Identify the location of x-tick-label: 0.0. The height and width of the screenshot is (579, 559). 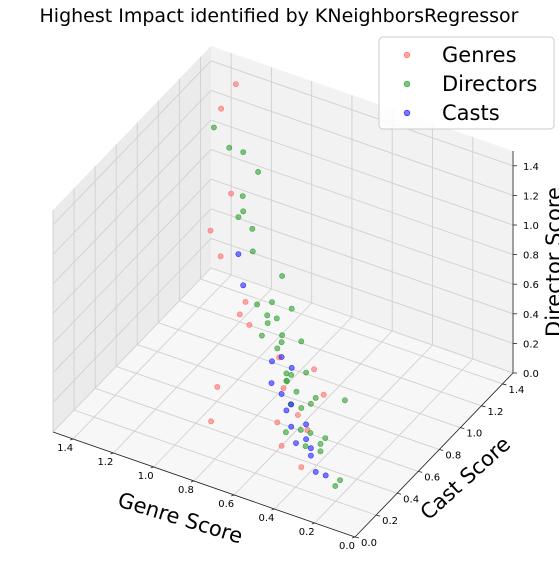
(347, 546).